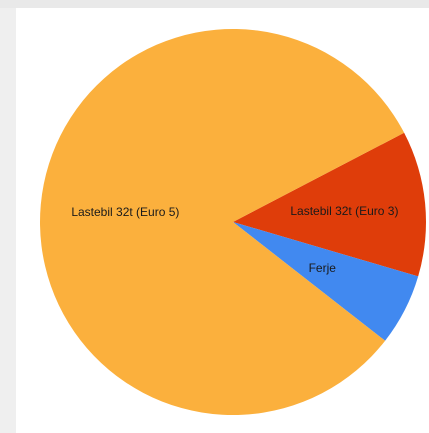  What do you see at coordinates (344, 211) in the screenshot?
I see `pie-slice-label-1: Lastebil 32t (Euro 3)` at bounding box center [344, 211].